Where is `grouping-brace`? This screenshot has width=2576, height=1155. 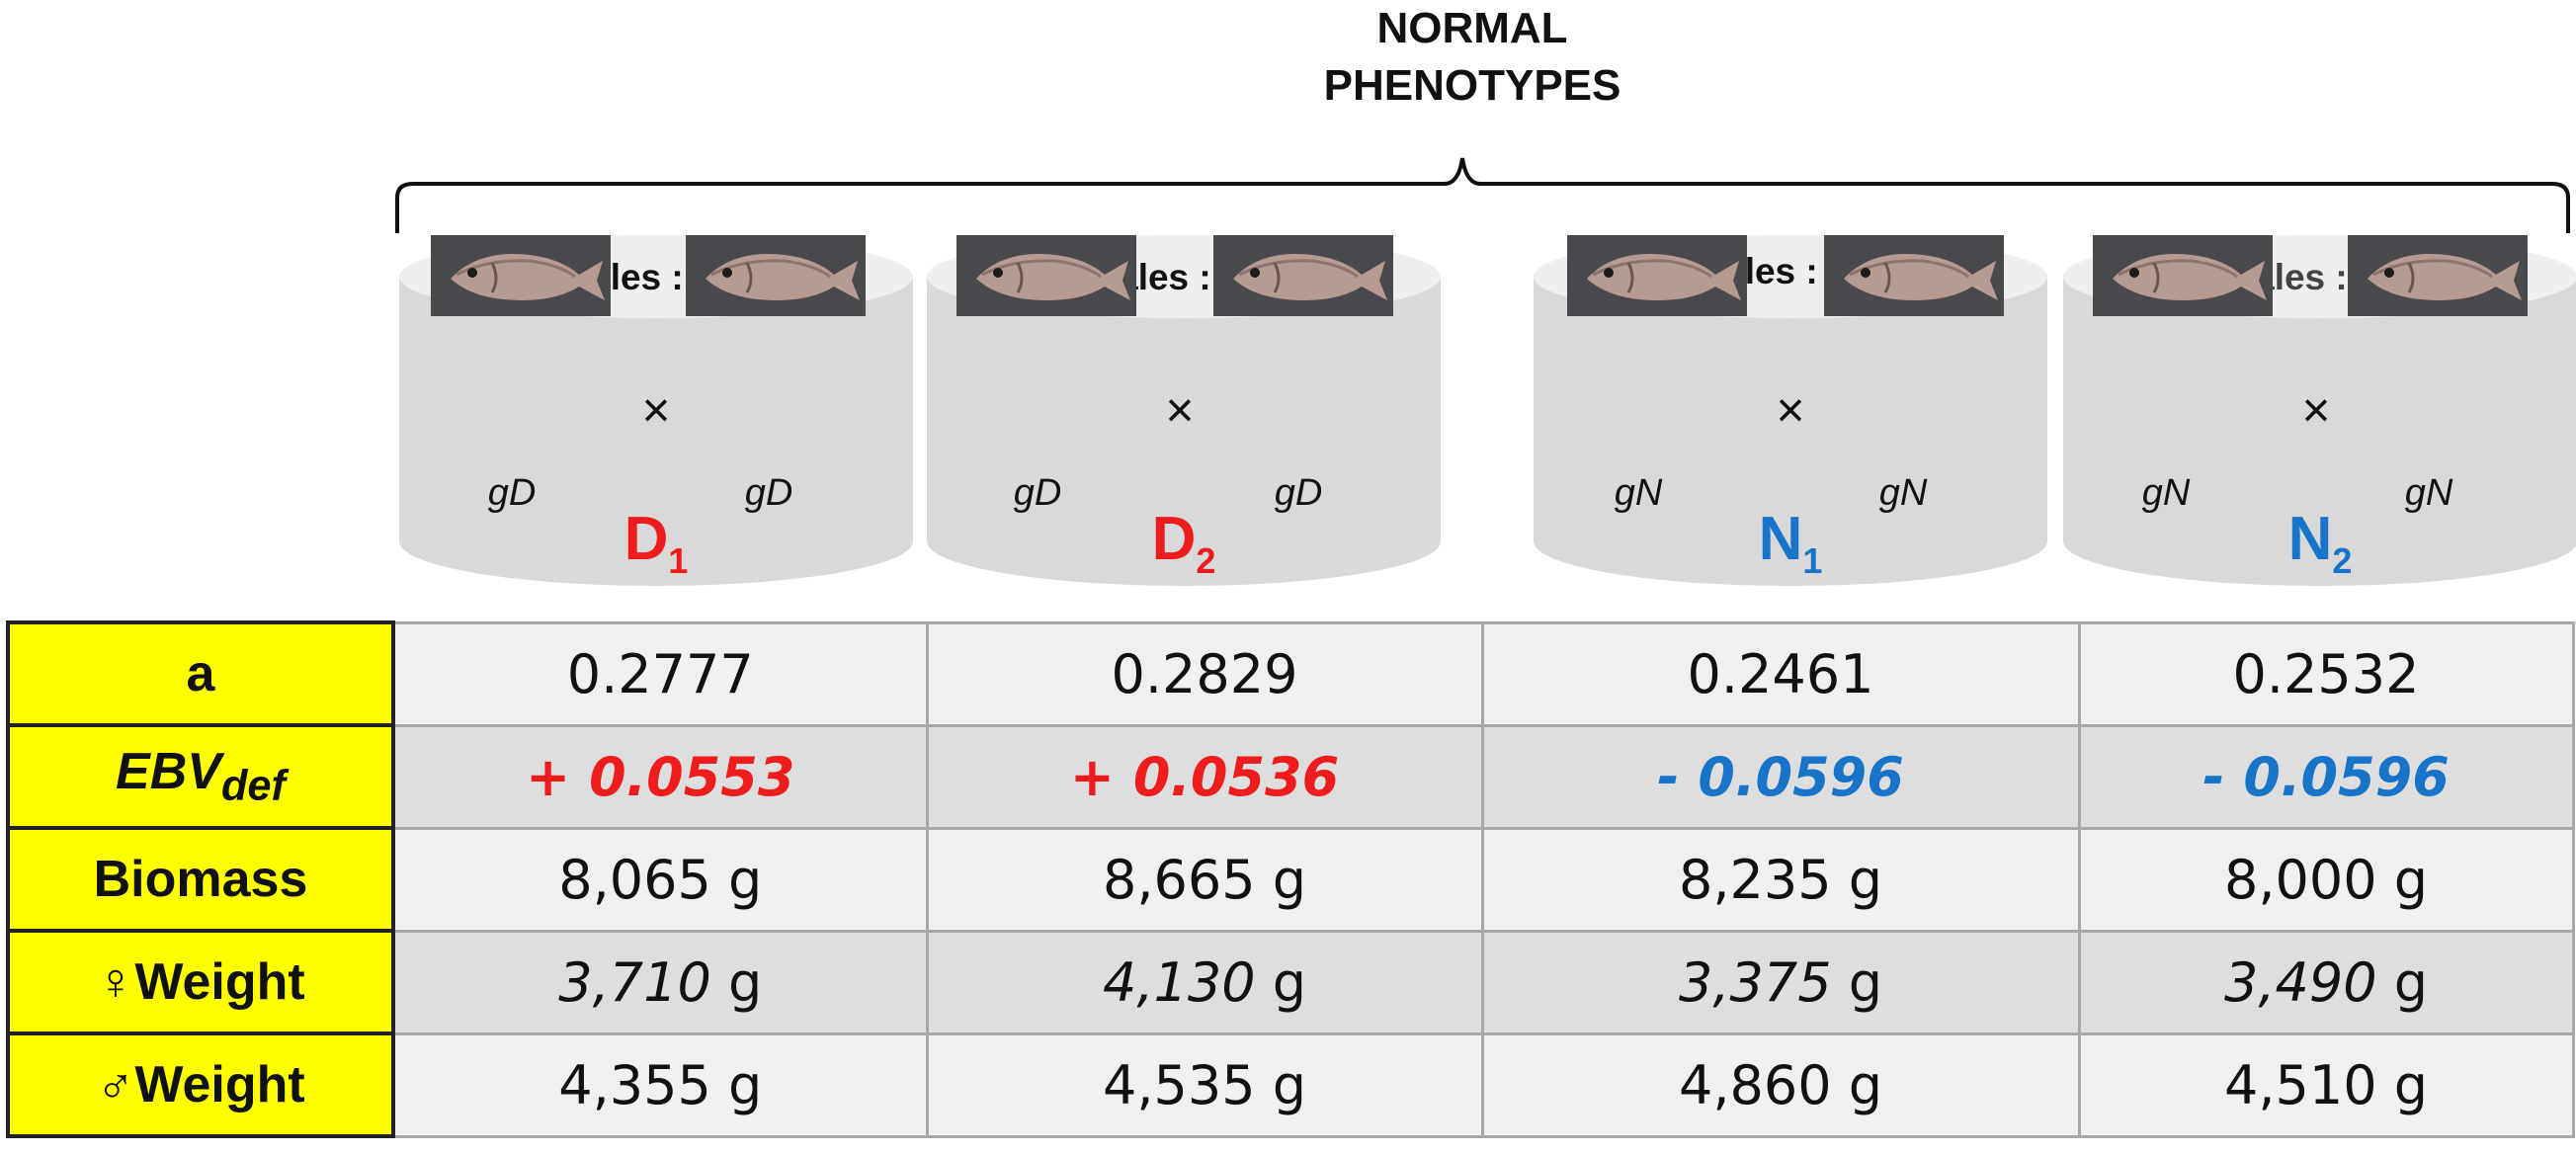 grouping-brace is located at coordinates (1482, 195).